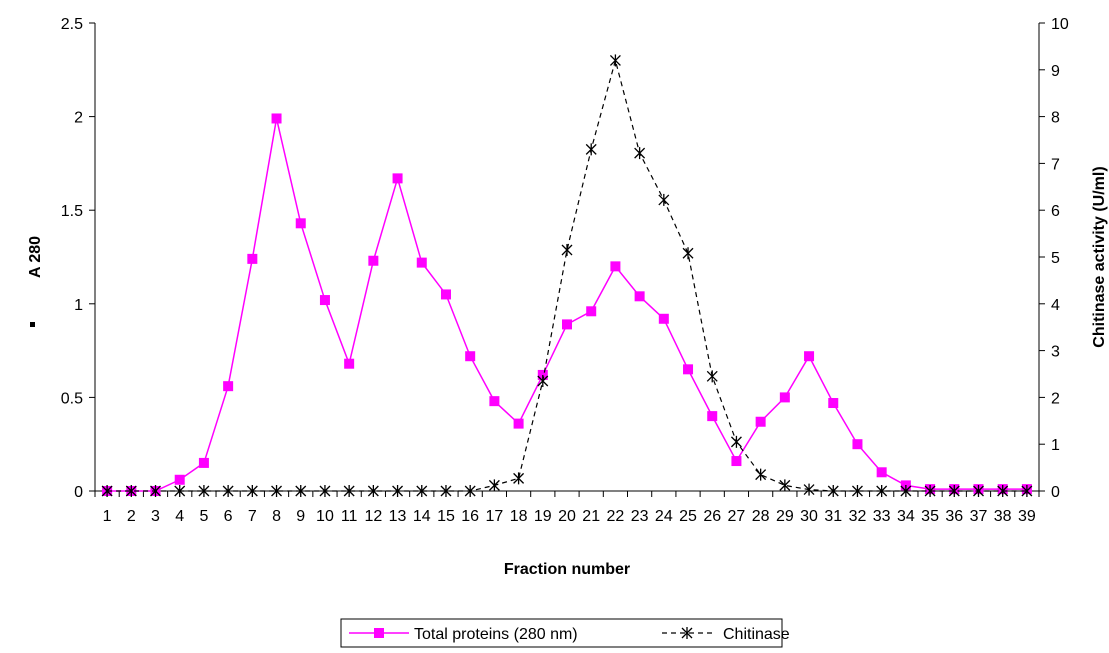 This screenshot has height=653, width=1109. I want to click on y-axis-right-title: Chitinase activity (U/ml), so click(1099, 256).